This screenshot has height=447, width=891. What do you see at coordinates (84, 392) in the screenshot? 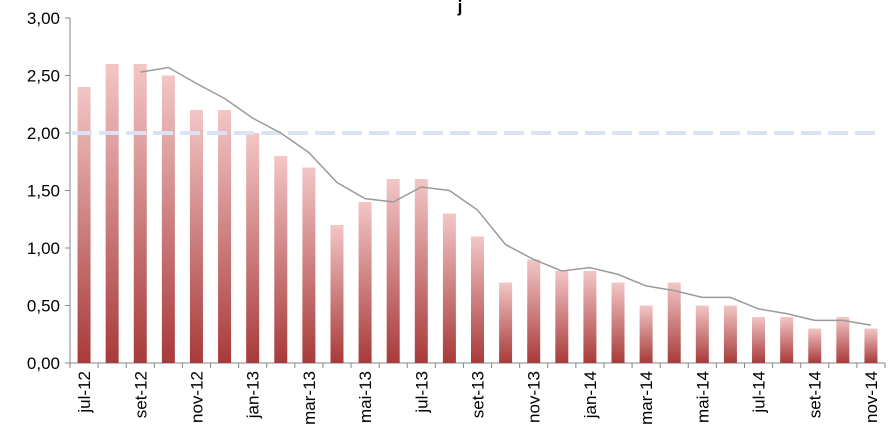
I see `x-tick-label: jul-12` at bounding box center [84, 392].